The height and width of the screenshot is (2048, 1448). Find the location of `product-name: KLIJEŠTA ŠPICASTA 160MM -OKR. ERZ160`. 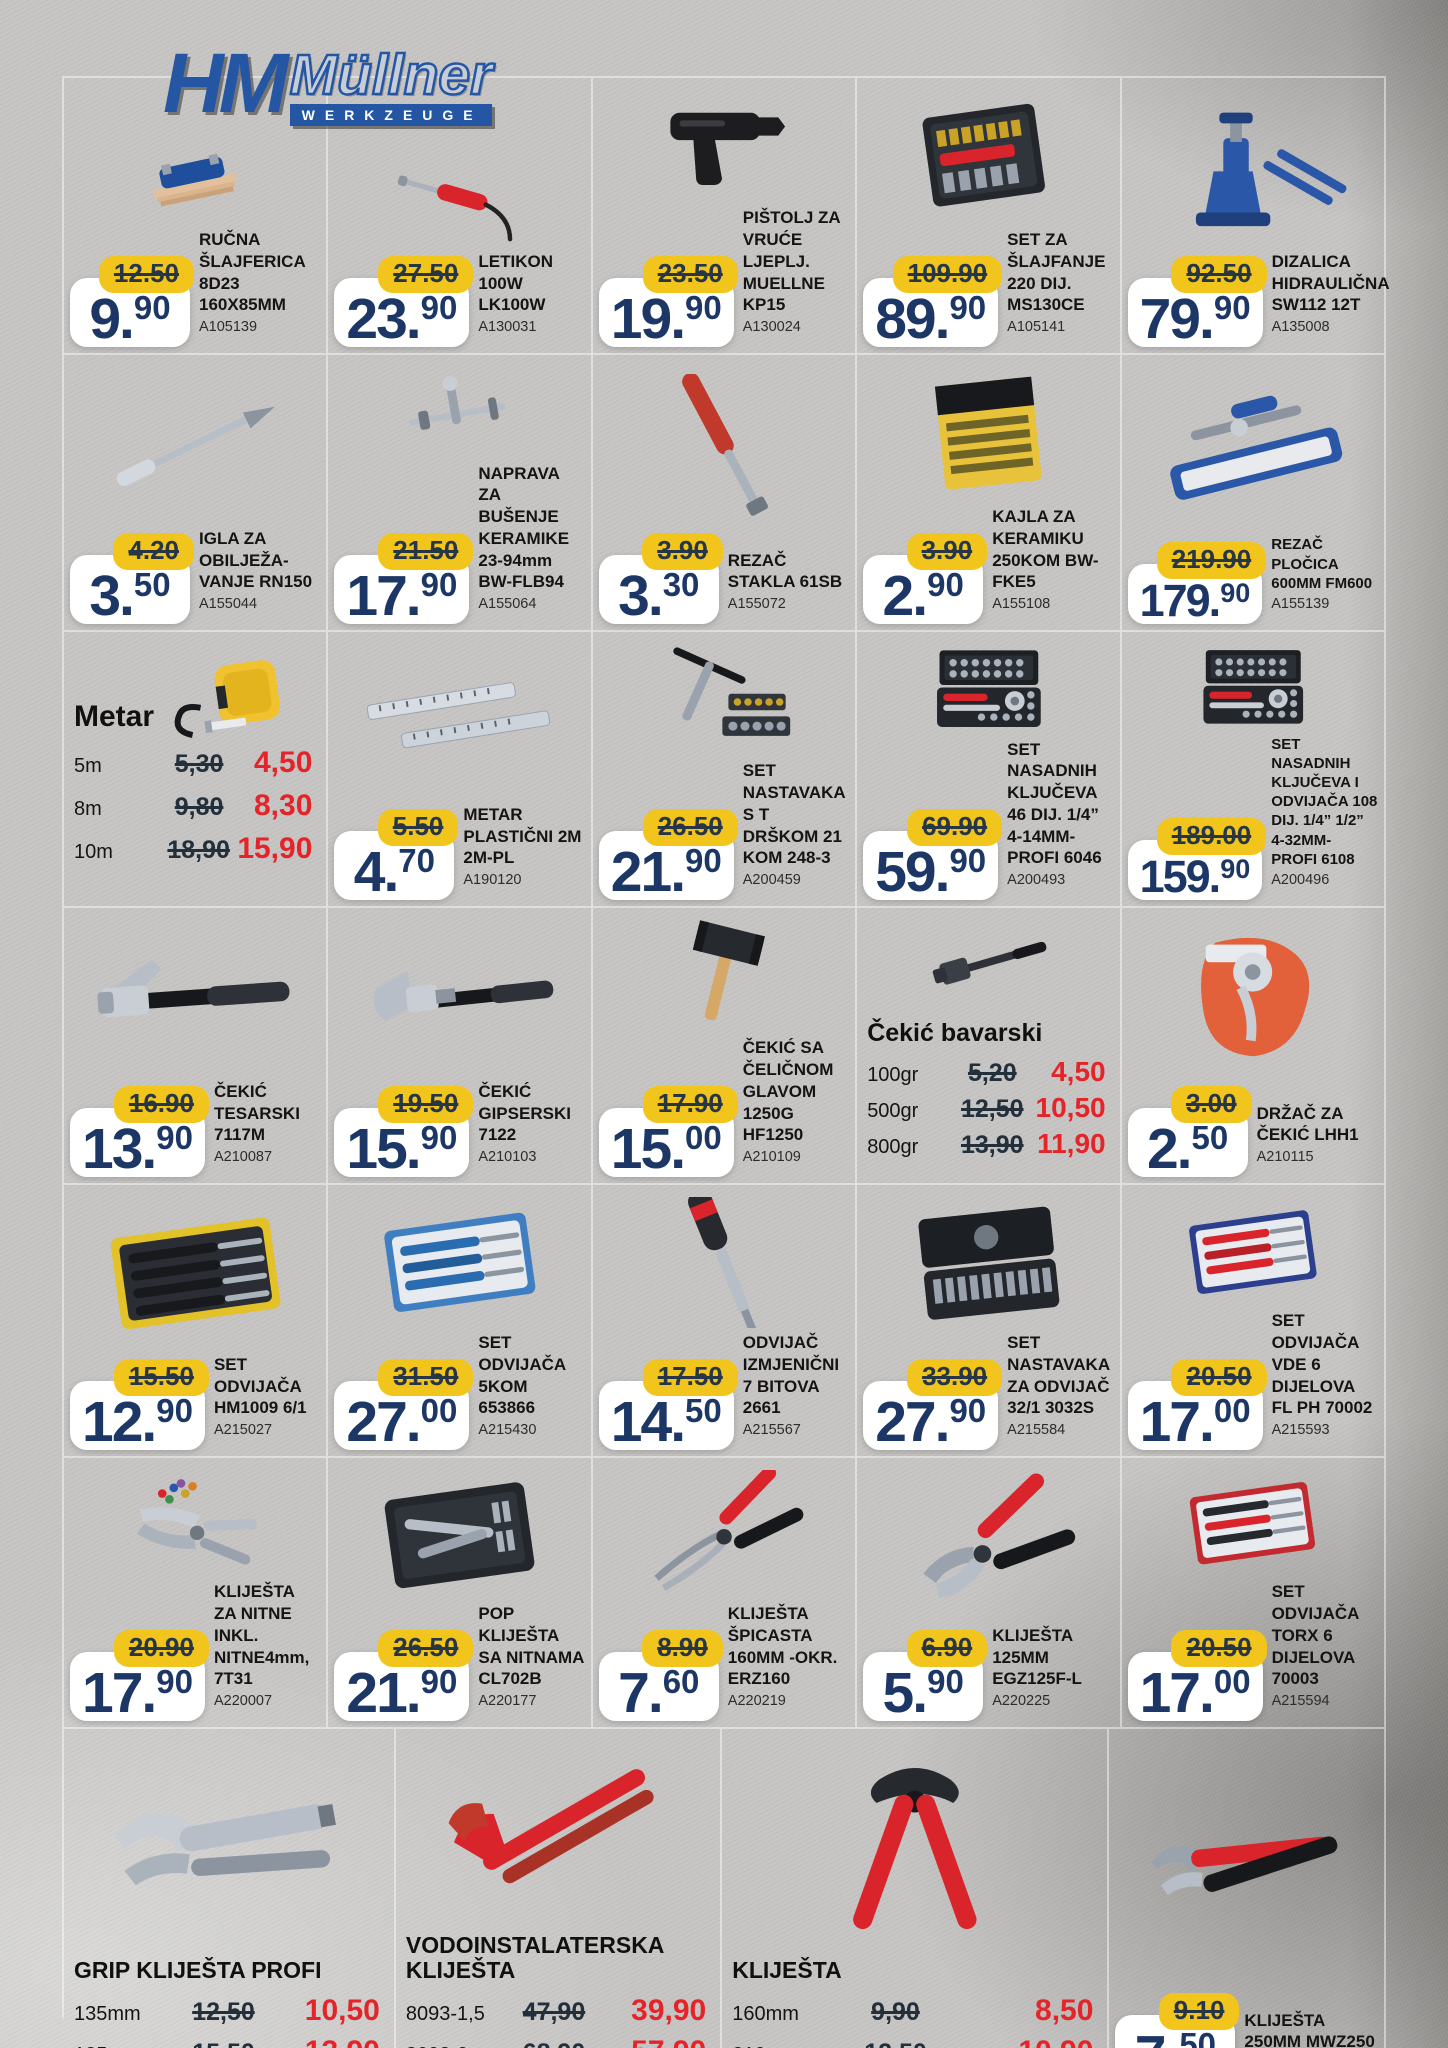

product-name: KLIJEŠTA ŠPICASTA 160MM -OKR. ERZ160 is located at coordinates (782, 1646).